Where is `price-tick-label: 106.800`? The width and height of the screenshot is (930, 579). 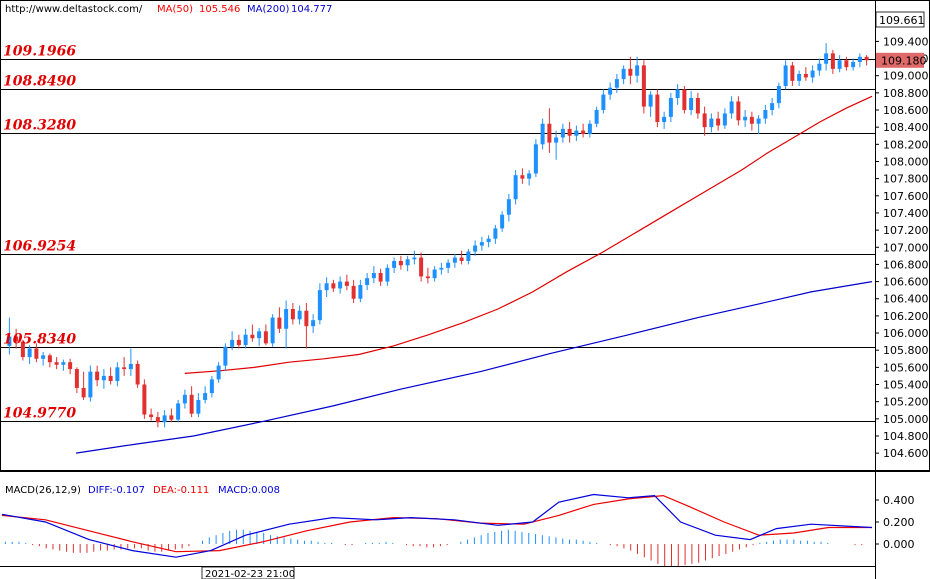 price-tick-label: 106.800 is located at coordinates (906, 264).